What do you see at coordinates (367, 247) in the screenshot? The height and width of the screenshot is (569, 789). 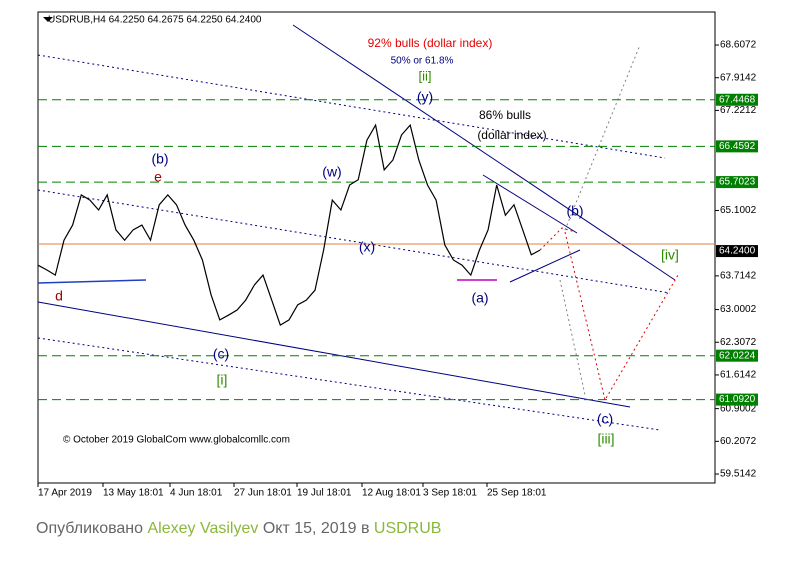 I see `wave-label: (x)` at bounding box center [367, 247].